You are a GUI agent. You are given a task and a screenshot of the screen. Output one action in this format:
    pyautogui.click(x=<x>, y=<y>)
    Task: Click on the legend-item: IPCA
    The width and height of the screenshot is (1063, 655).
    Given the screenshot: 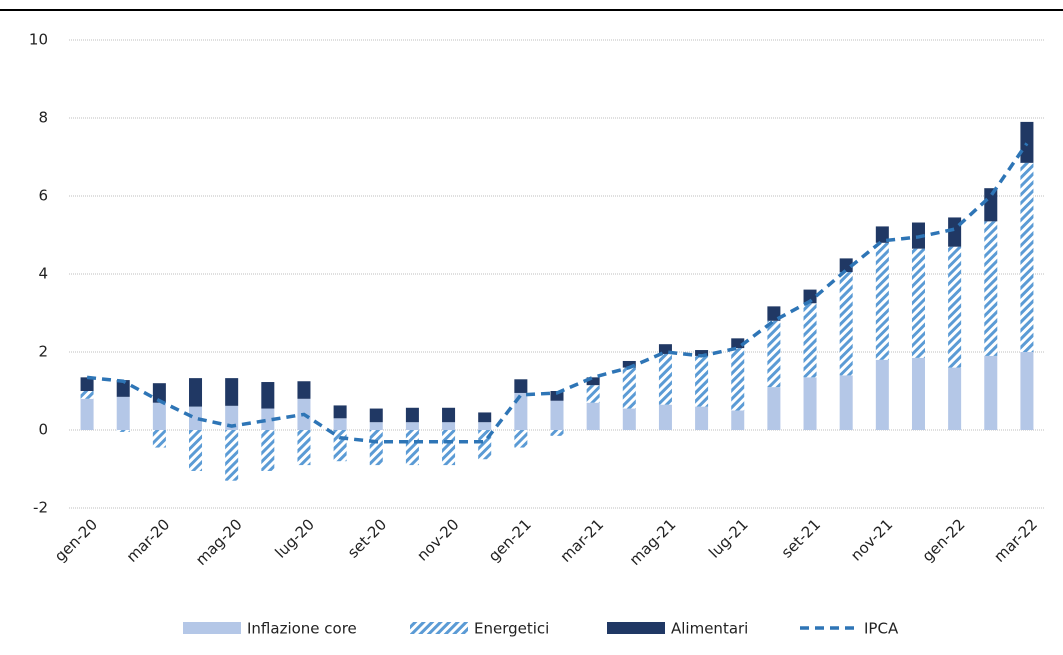 What is the action you would take?
    pyautogui.click(x=849, y=629)
    